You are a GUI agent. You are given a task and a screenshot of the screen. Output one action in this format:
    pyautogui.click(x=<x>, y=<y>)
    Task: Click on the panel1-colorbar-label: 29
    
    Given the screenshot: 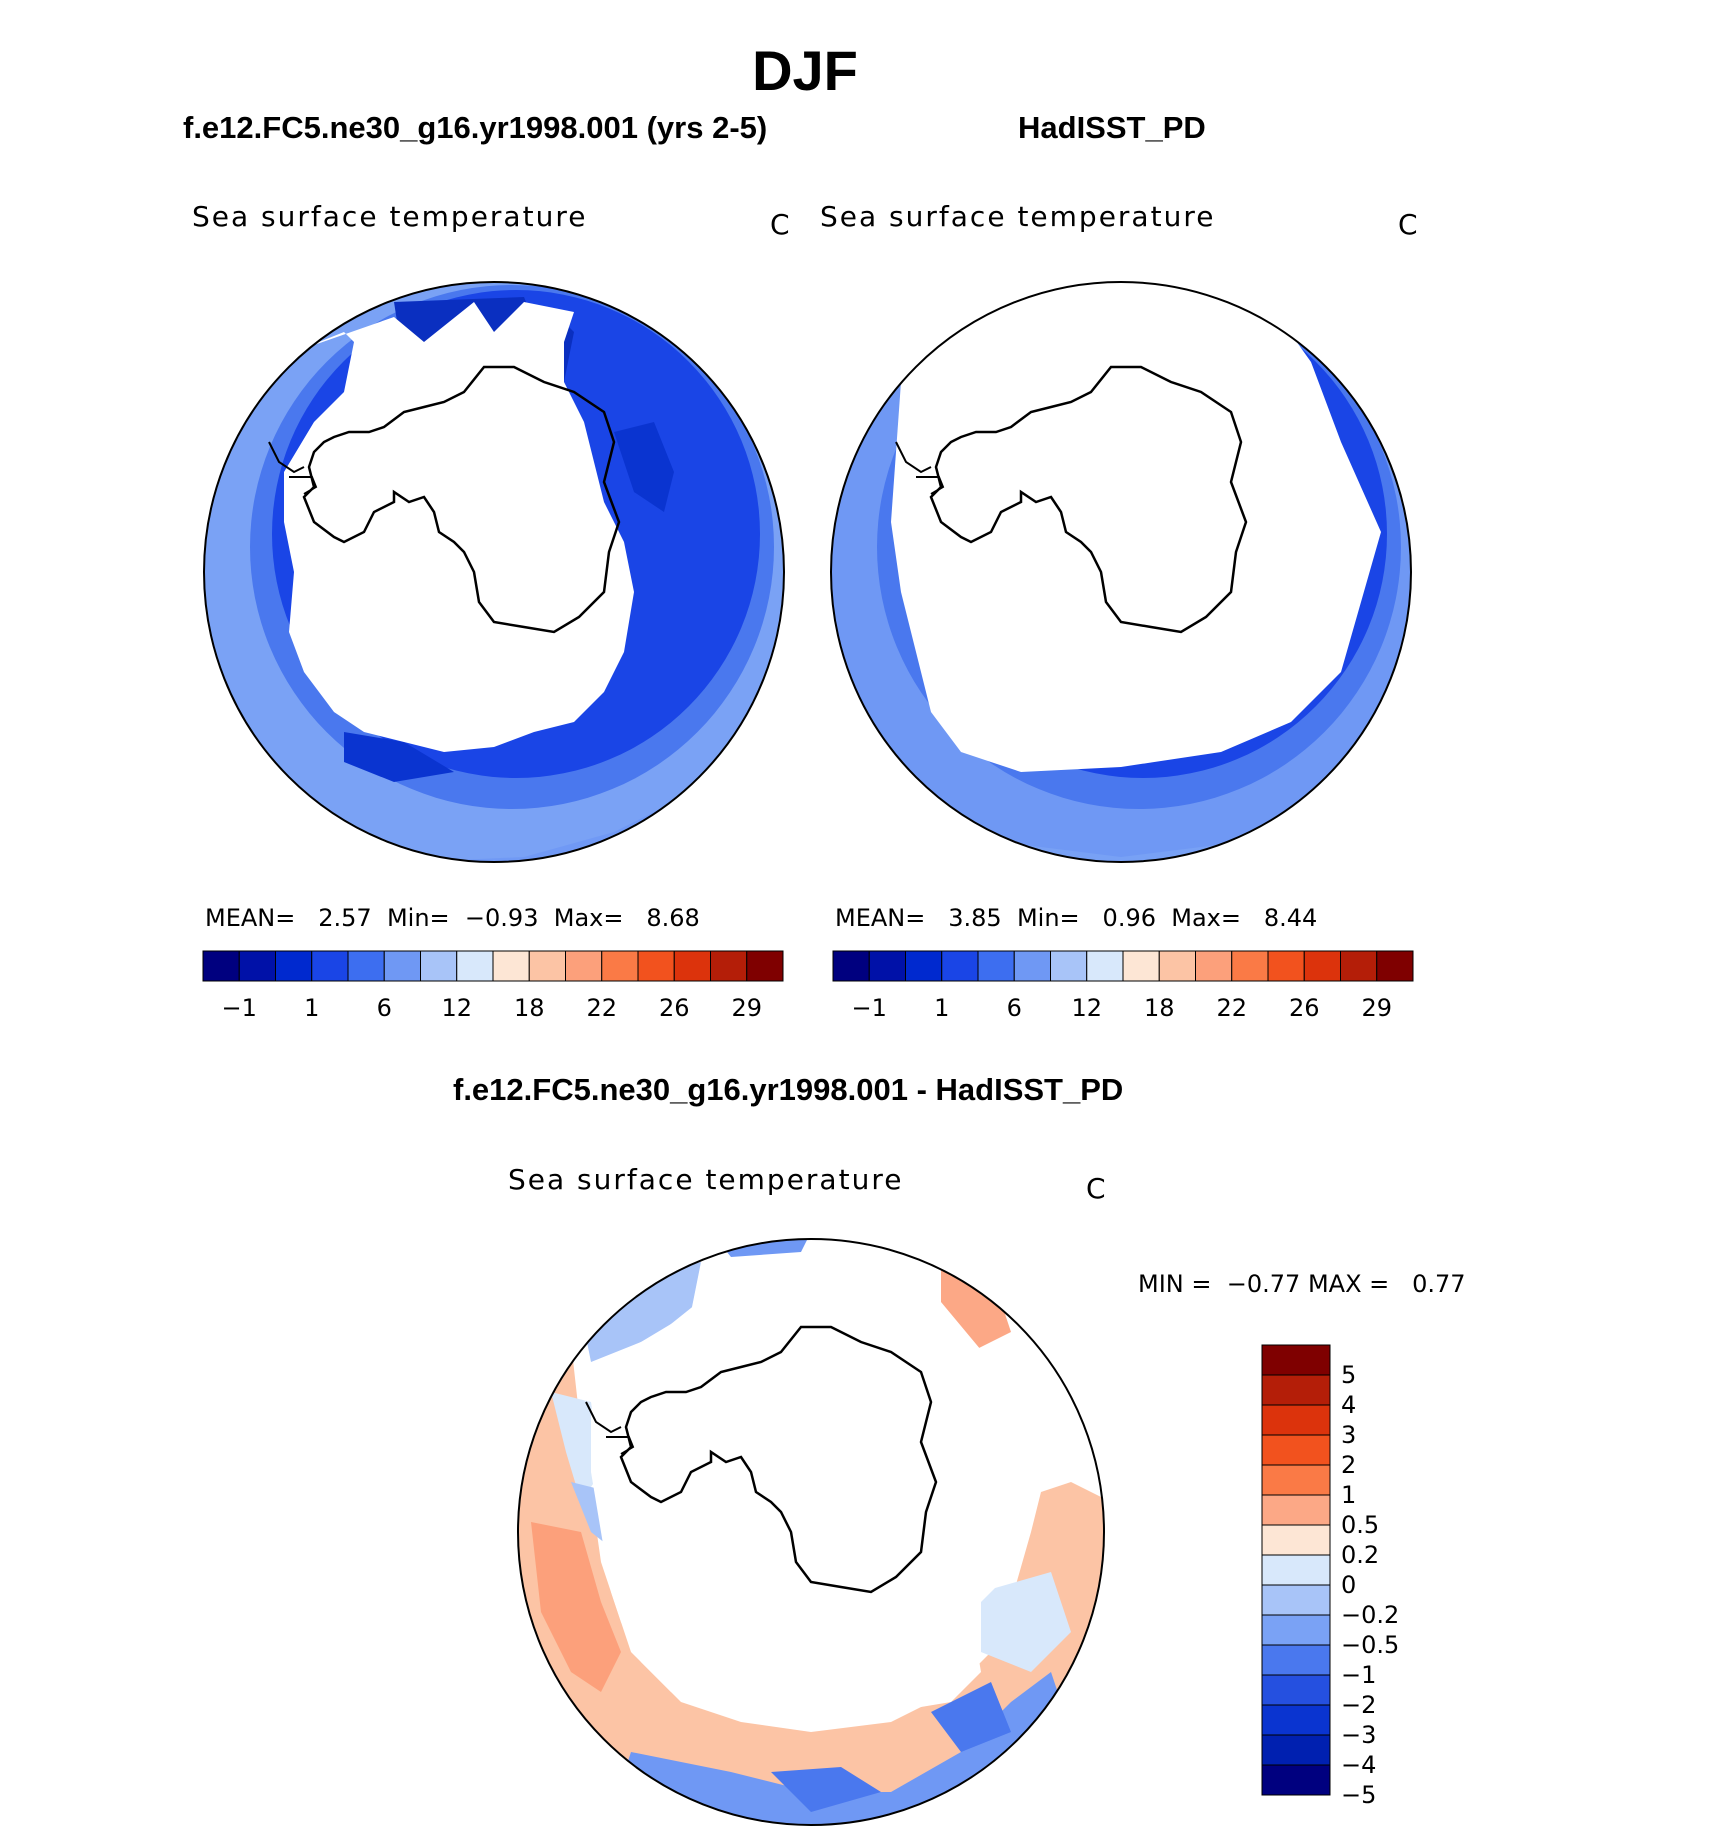 What is the action you would take?
    pyautogui.click(x=747, y=1008)
    